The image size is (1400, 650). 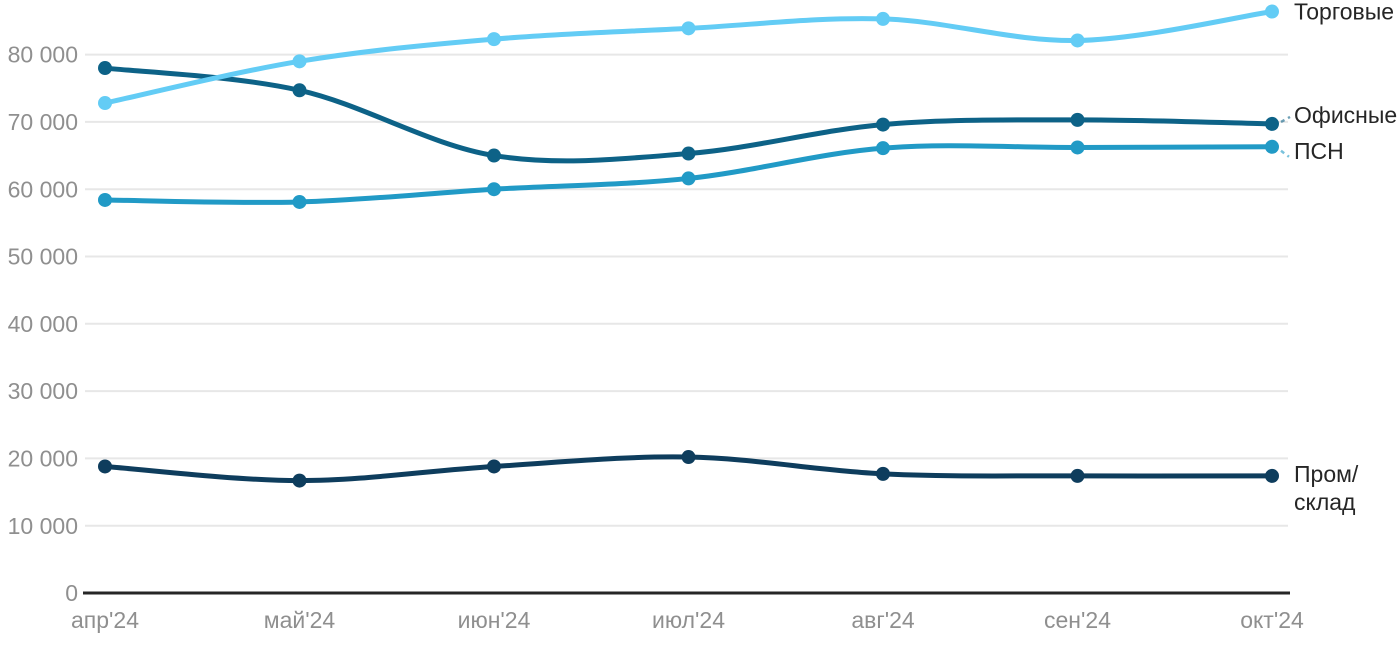 What do you see at coordinates (300, 620) in the screenshot?
I see `x-tick-label: май'24` at bounding box center [300, 620].